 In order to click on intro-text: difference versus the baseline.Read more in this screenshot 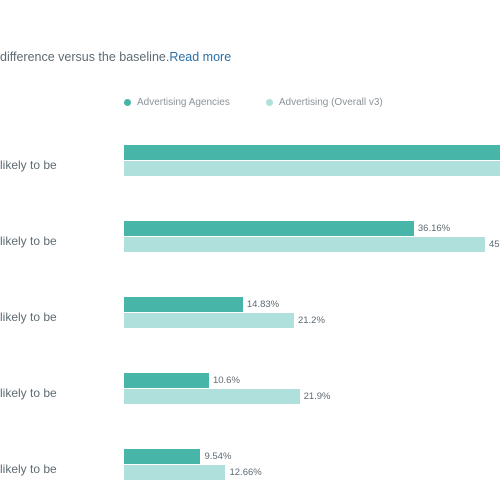, I will do `click(115, 57)`.